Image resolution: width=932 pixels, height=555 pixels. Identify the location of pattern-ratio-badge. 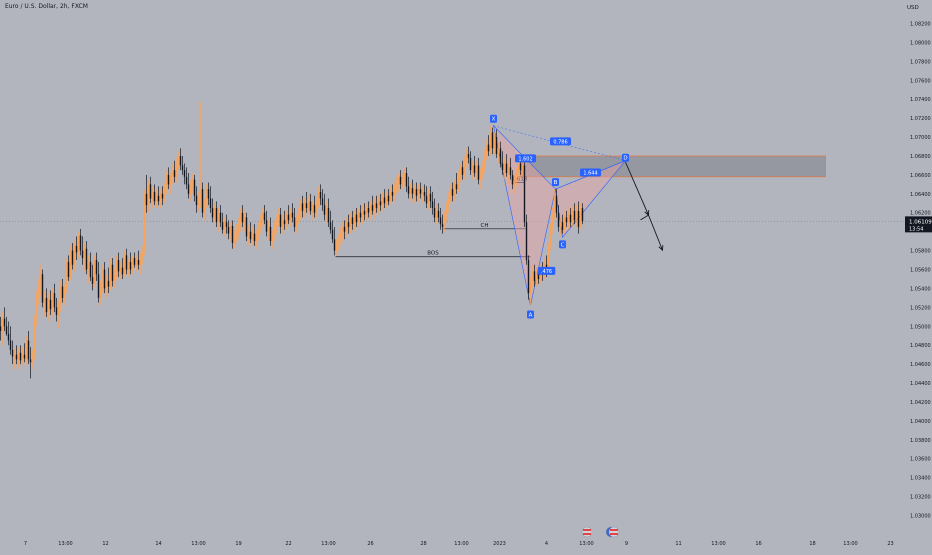
(525, 158).